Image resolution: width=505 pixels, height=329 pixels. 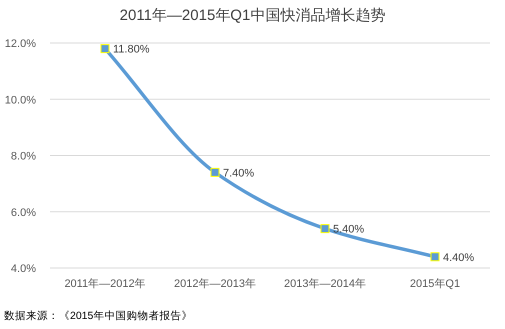 What do you see at coordinates (435, 284) in the screenshot?
I see `x-tick-label: 2015年Q1` at bounding box center [435, 284].